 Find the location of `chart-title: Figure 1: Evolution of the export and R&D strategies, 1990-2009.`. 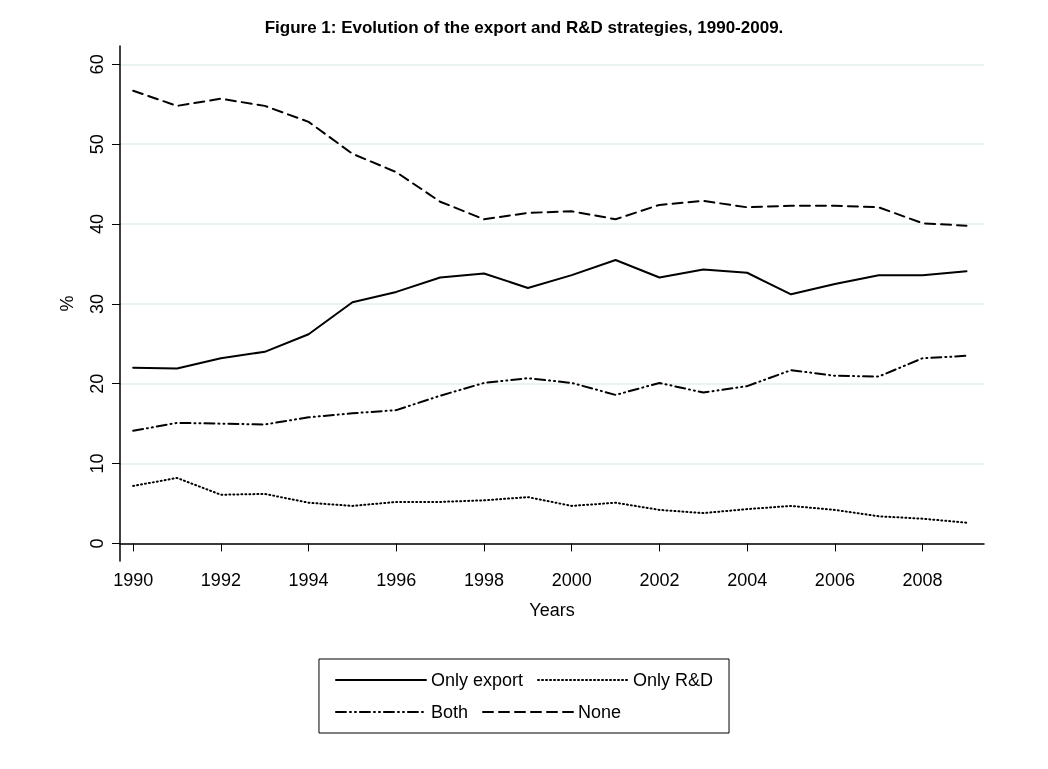

chart-title: Figure 1: Evolution of the export and R&D strategies, 1990-2009. is located at coordinates (524, 27).